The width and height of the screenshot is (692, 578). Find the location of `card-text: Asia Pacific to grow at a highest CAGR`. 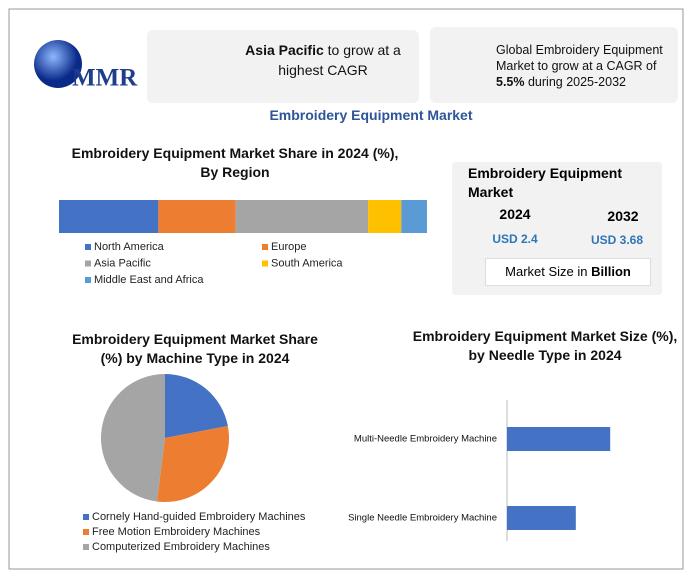

card-text: Asia Pacific to grow at a highest CAGR is located at coordinates (323, 60).